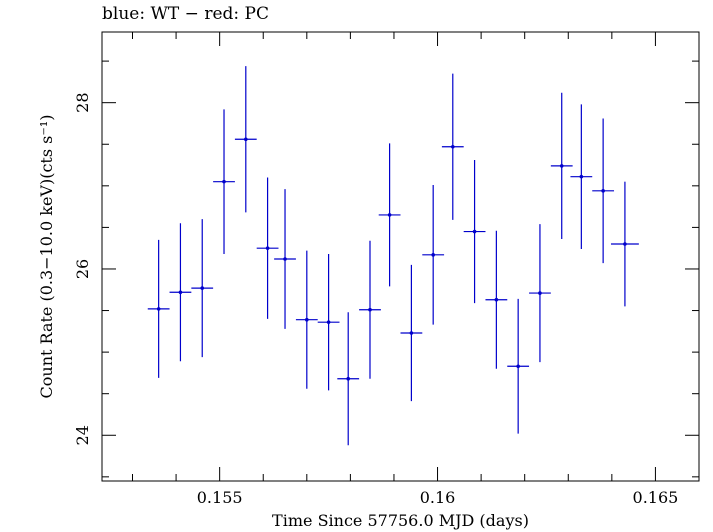  What do you see at coordinates (82, 435) in the screenshot?
I see `y-tick-label: 24` at bounding box center [82, 435].